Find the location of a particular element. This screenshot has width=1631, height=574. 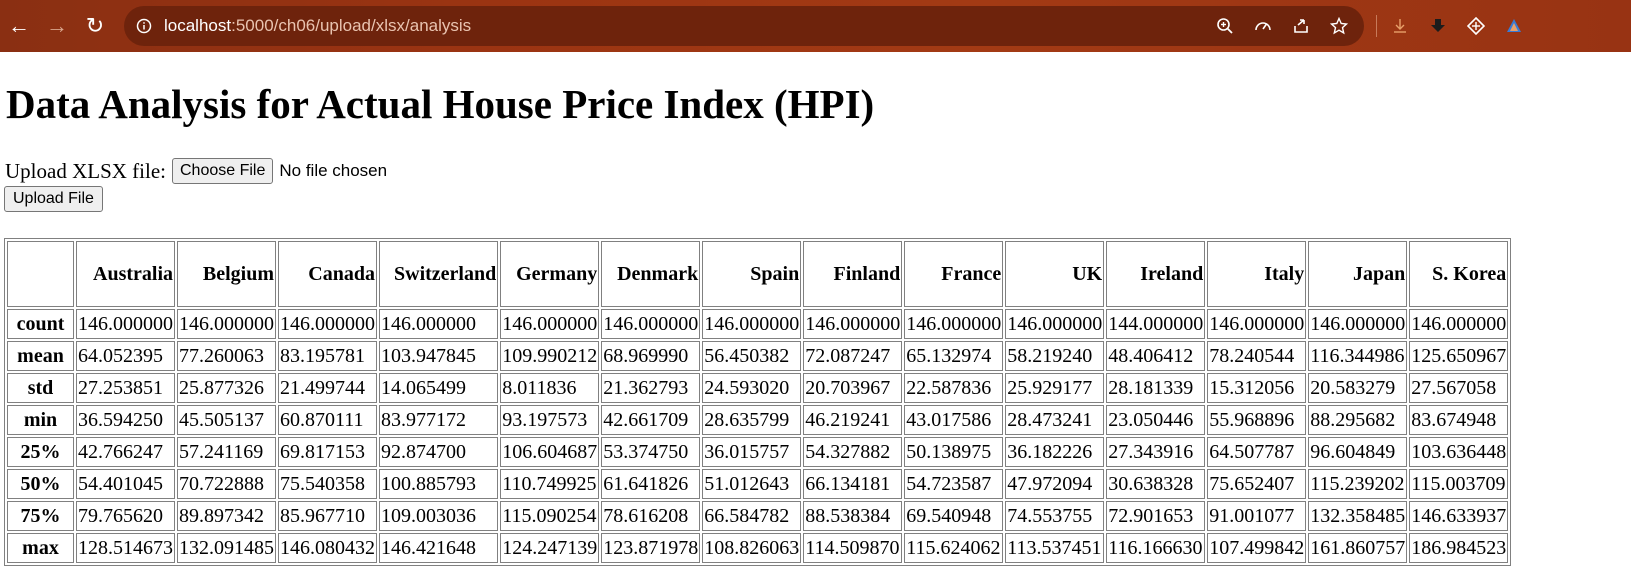

extension-download-icon is located at coordinates (1400, 26).